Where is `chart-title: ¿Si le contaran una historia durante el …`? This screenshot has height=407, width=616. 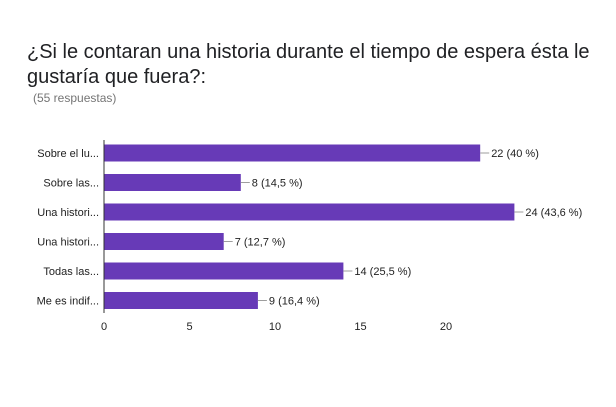 chart-title: ¿Si le contaran una historia durante el … is located at coordinates (308, 64).